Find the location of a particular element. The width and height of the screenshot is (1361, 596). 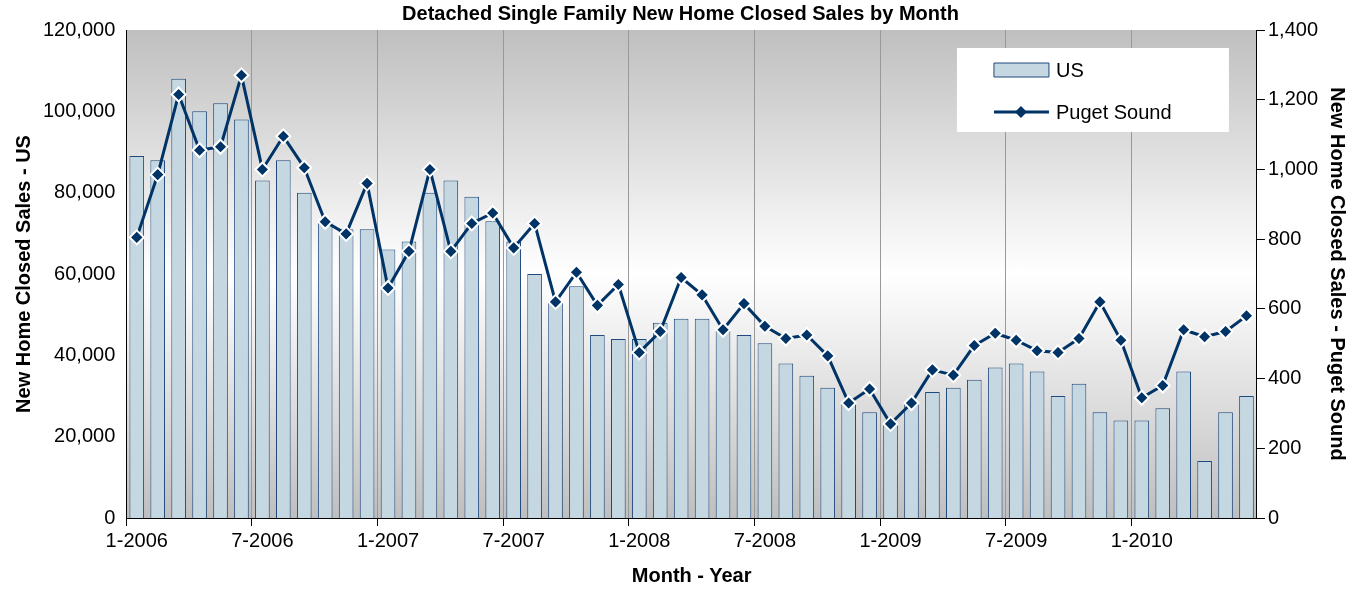

x-tick-label: 7-2008 is located at coordinates (765, 539).